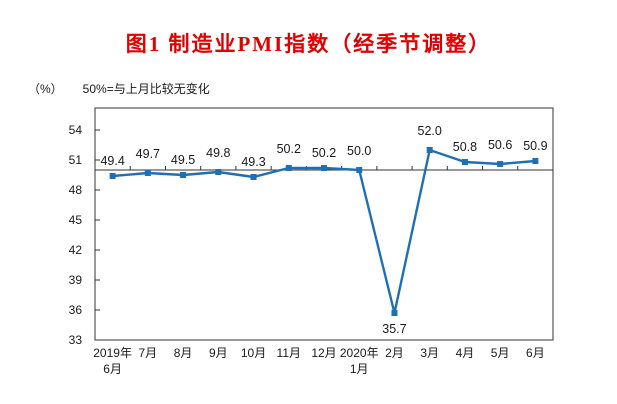 Image resolution: width=617 pixels, height=404 pixels. Describe the element at coordinates (465, 147) in the screenshot. I see `data-point-label: 50.8` at that location.